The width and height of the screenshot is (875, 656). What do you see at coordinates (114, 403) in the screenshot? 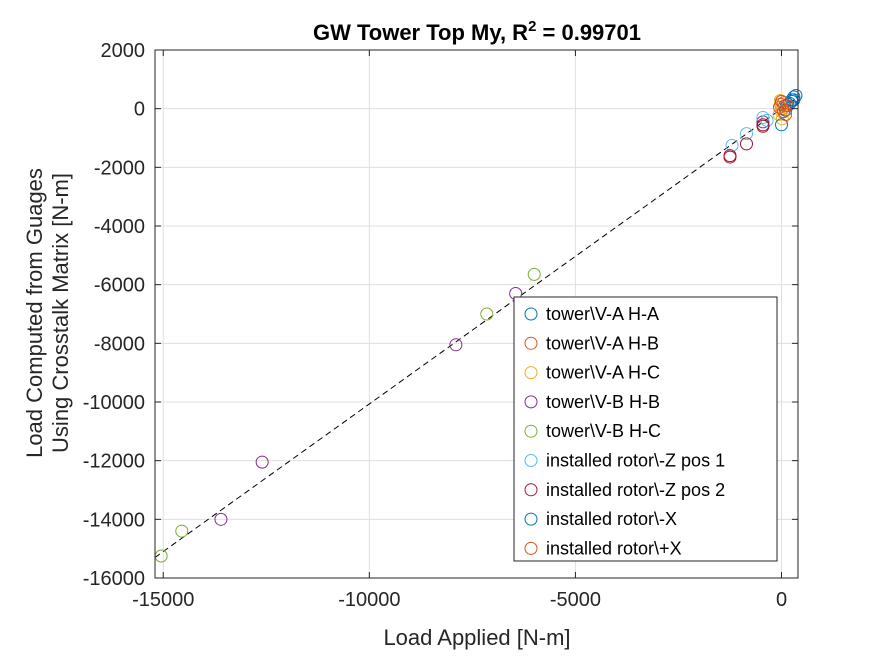
I see `y-tick-label: -10000` at bounding box center [114, 403].